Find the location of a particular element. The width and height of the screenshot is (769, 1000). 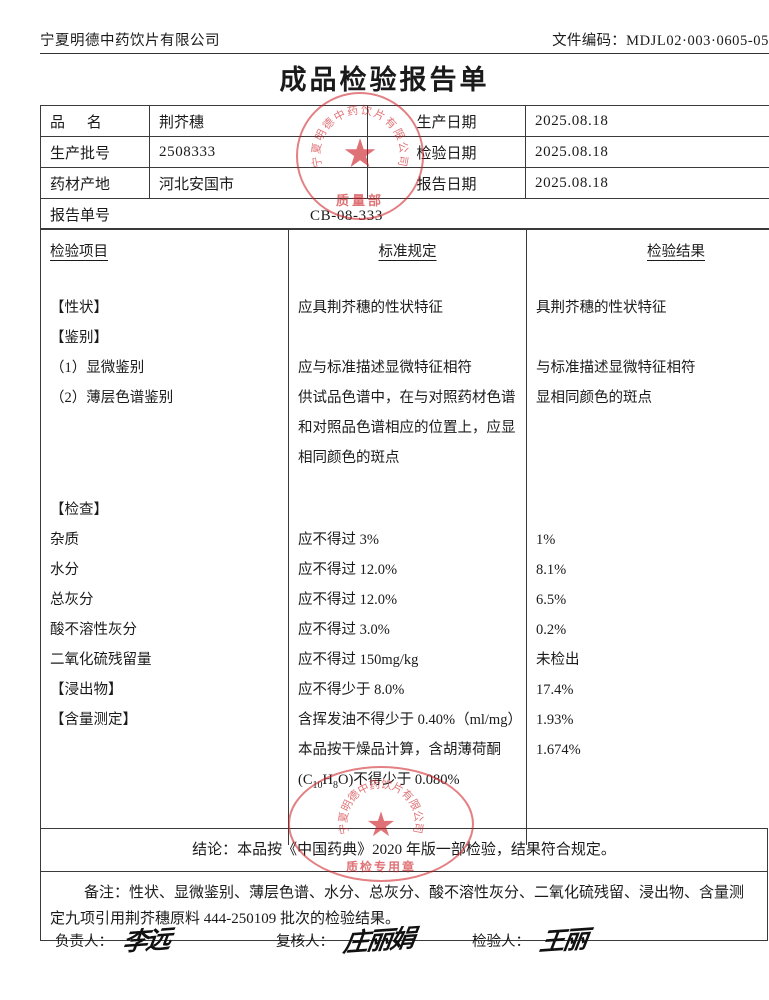

table-row: 结论：本品按《中国药典》2020 年版一部检验，结果符合规定。 is located at coordinates (404, 850).